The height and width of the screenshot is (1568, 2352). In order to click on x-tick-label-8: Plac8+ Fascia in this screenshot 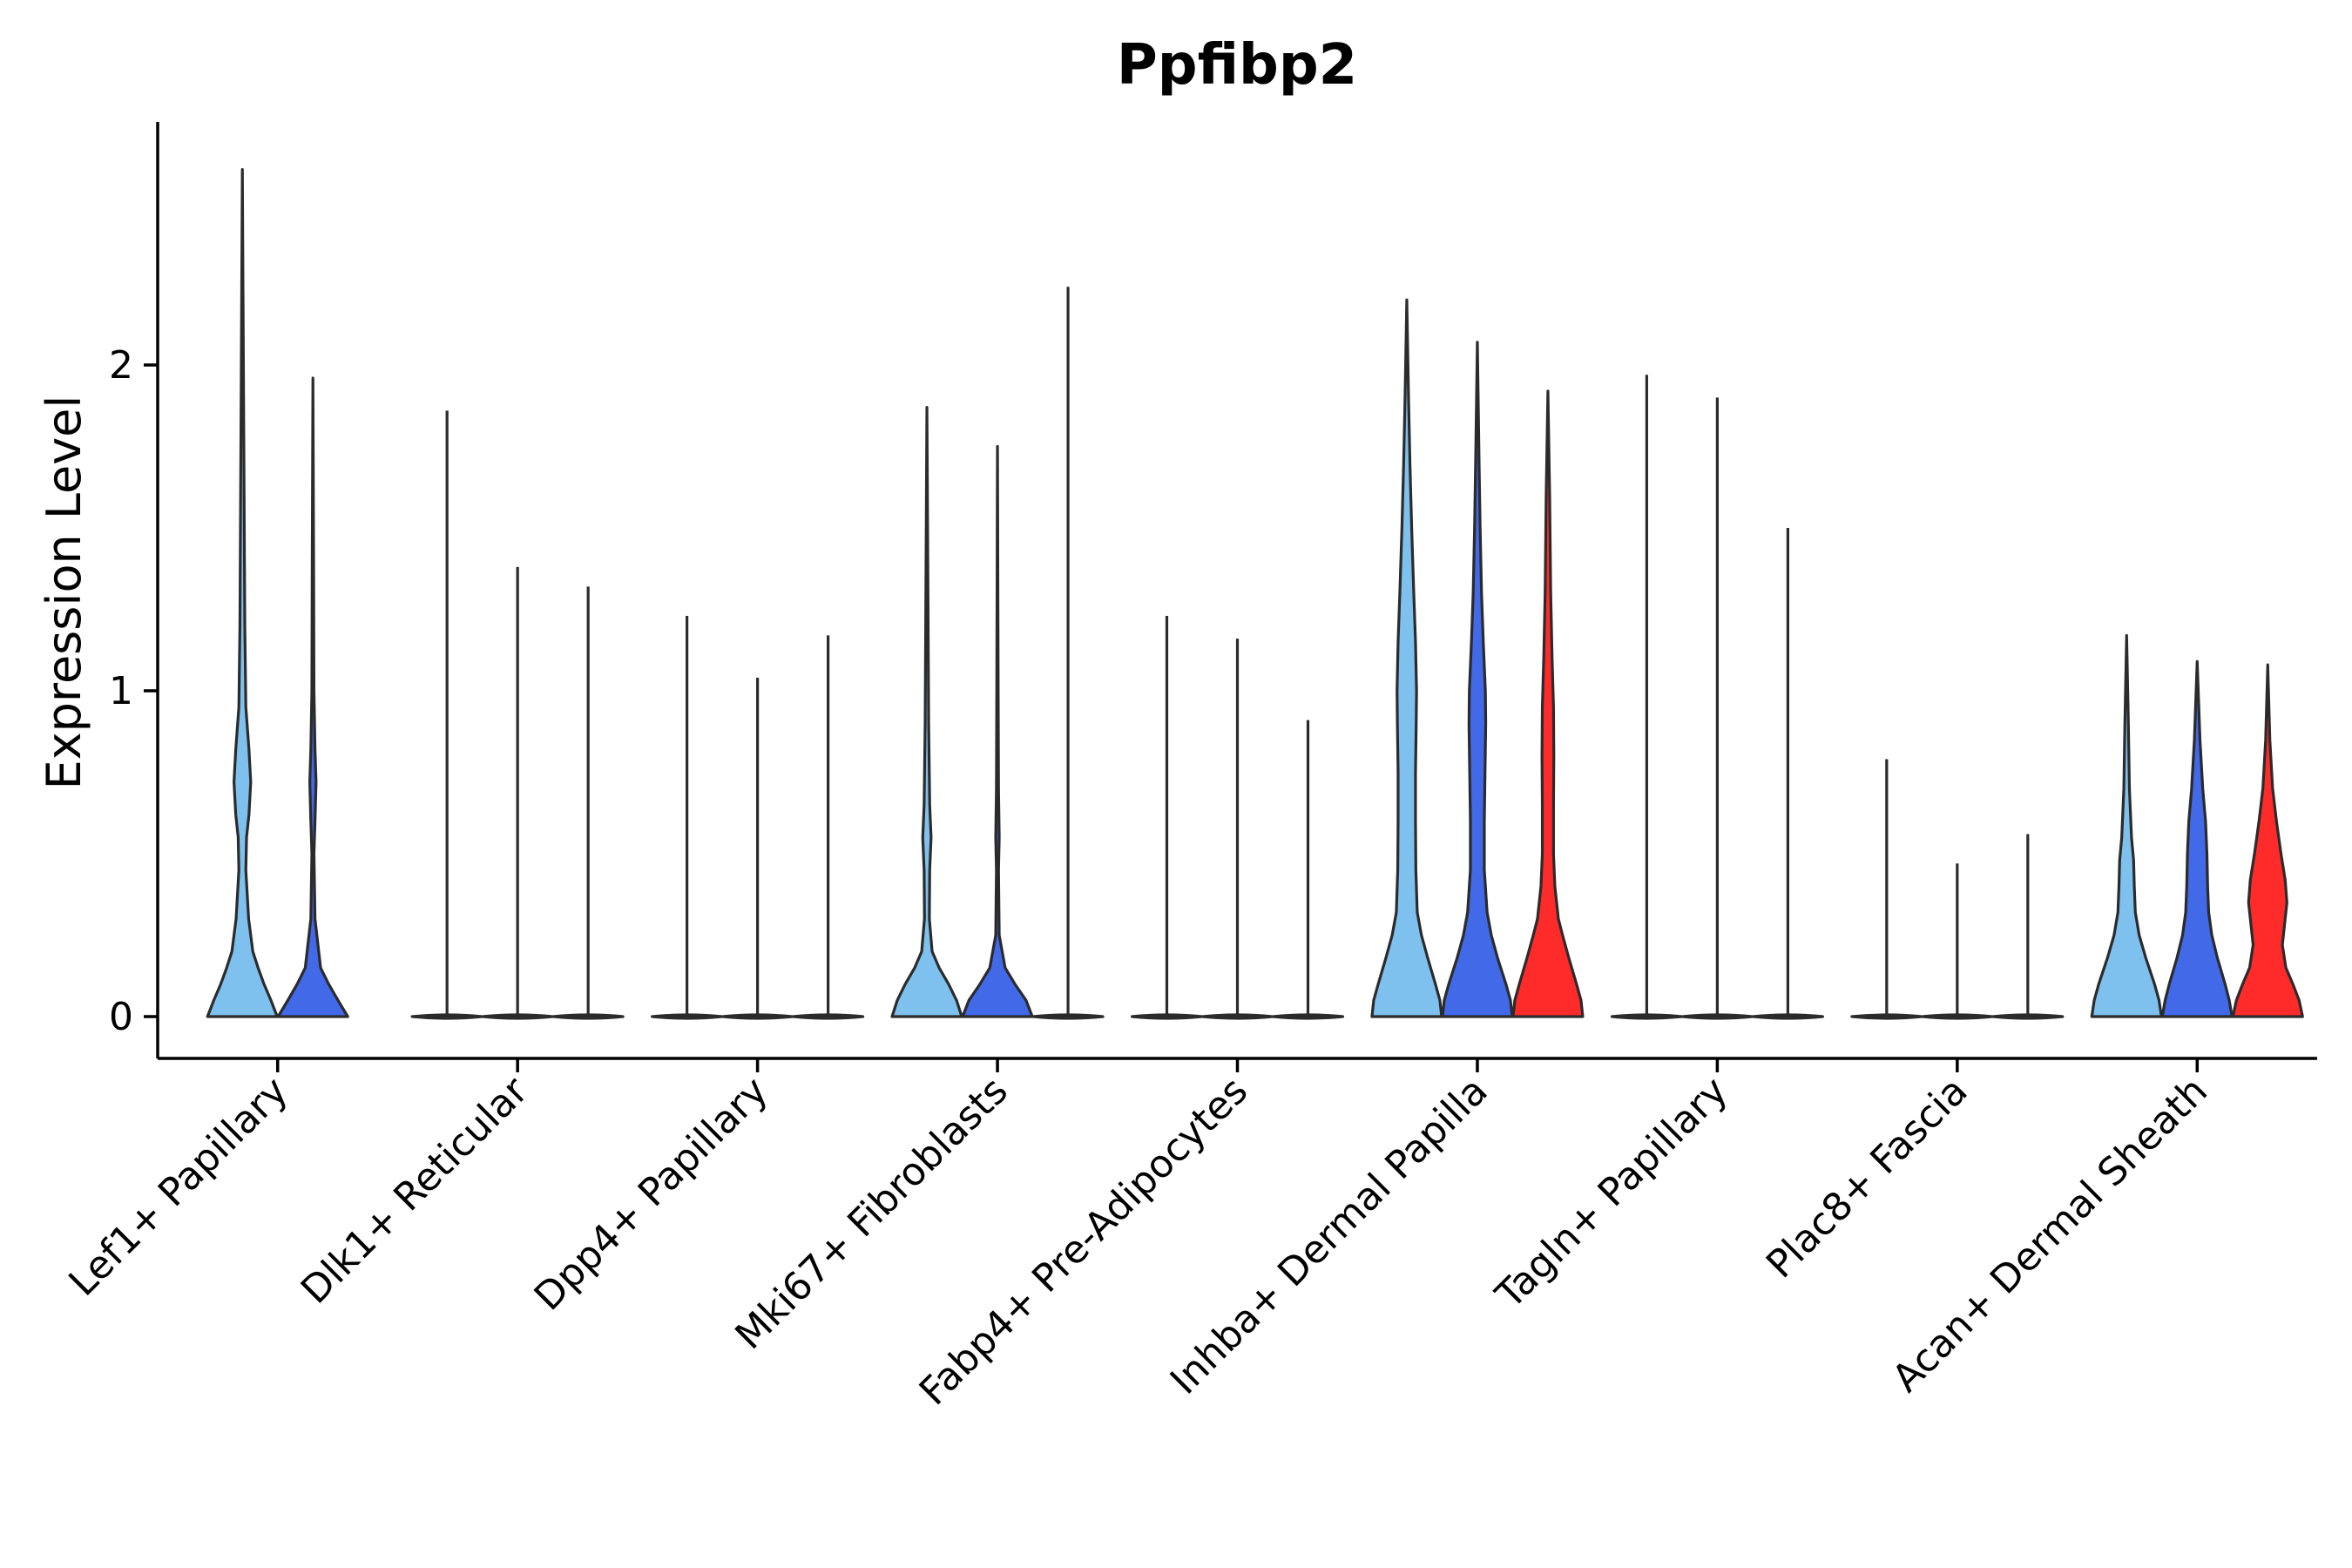, I will do `click(1867, 1178)`.